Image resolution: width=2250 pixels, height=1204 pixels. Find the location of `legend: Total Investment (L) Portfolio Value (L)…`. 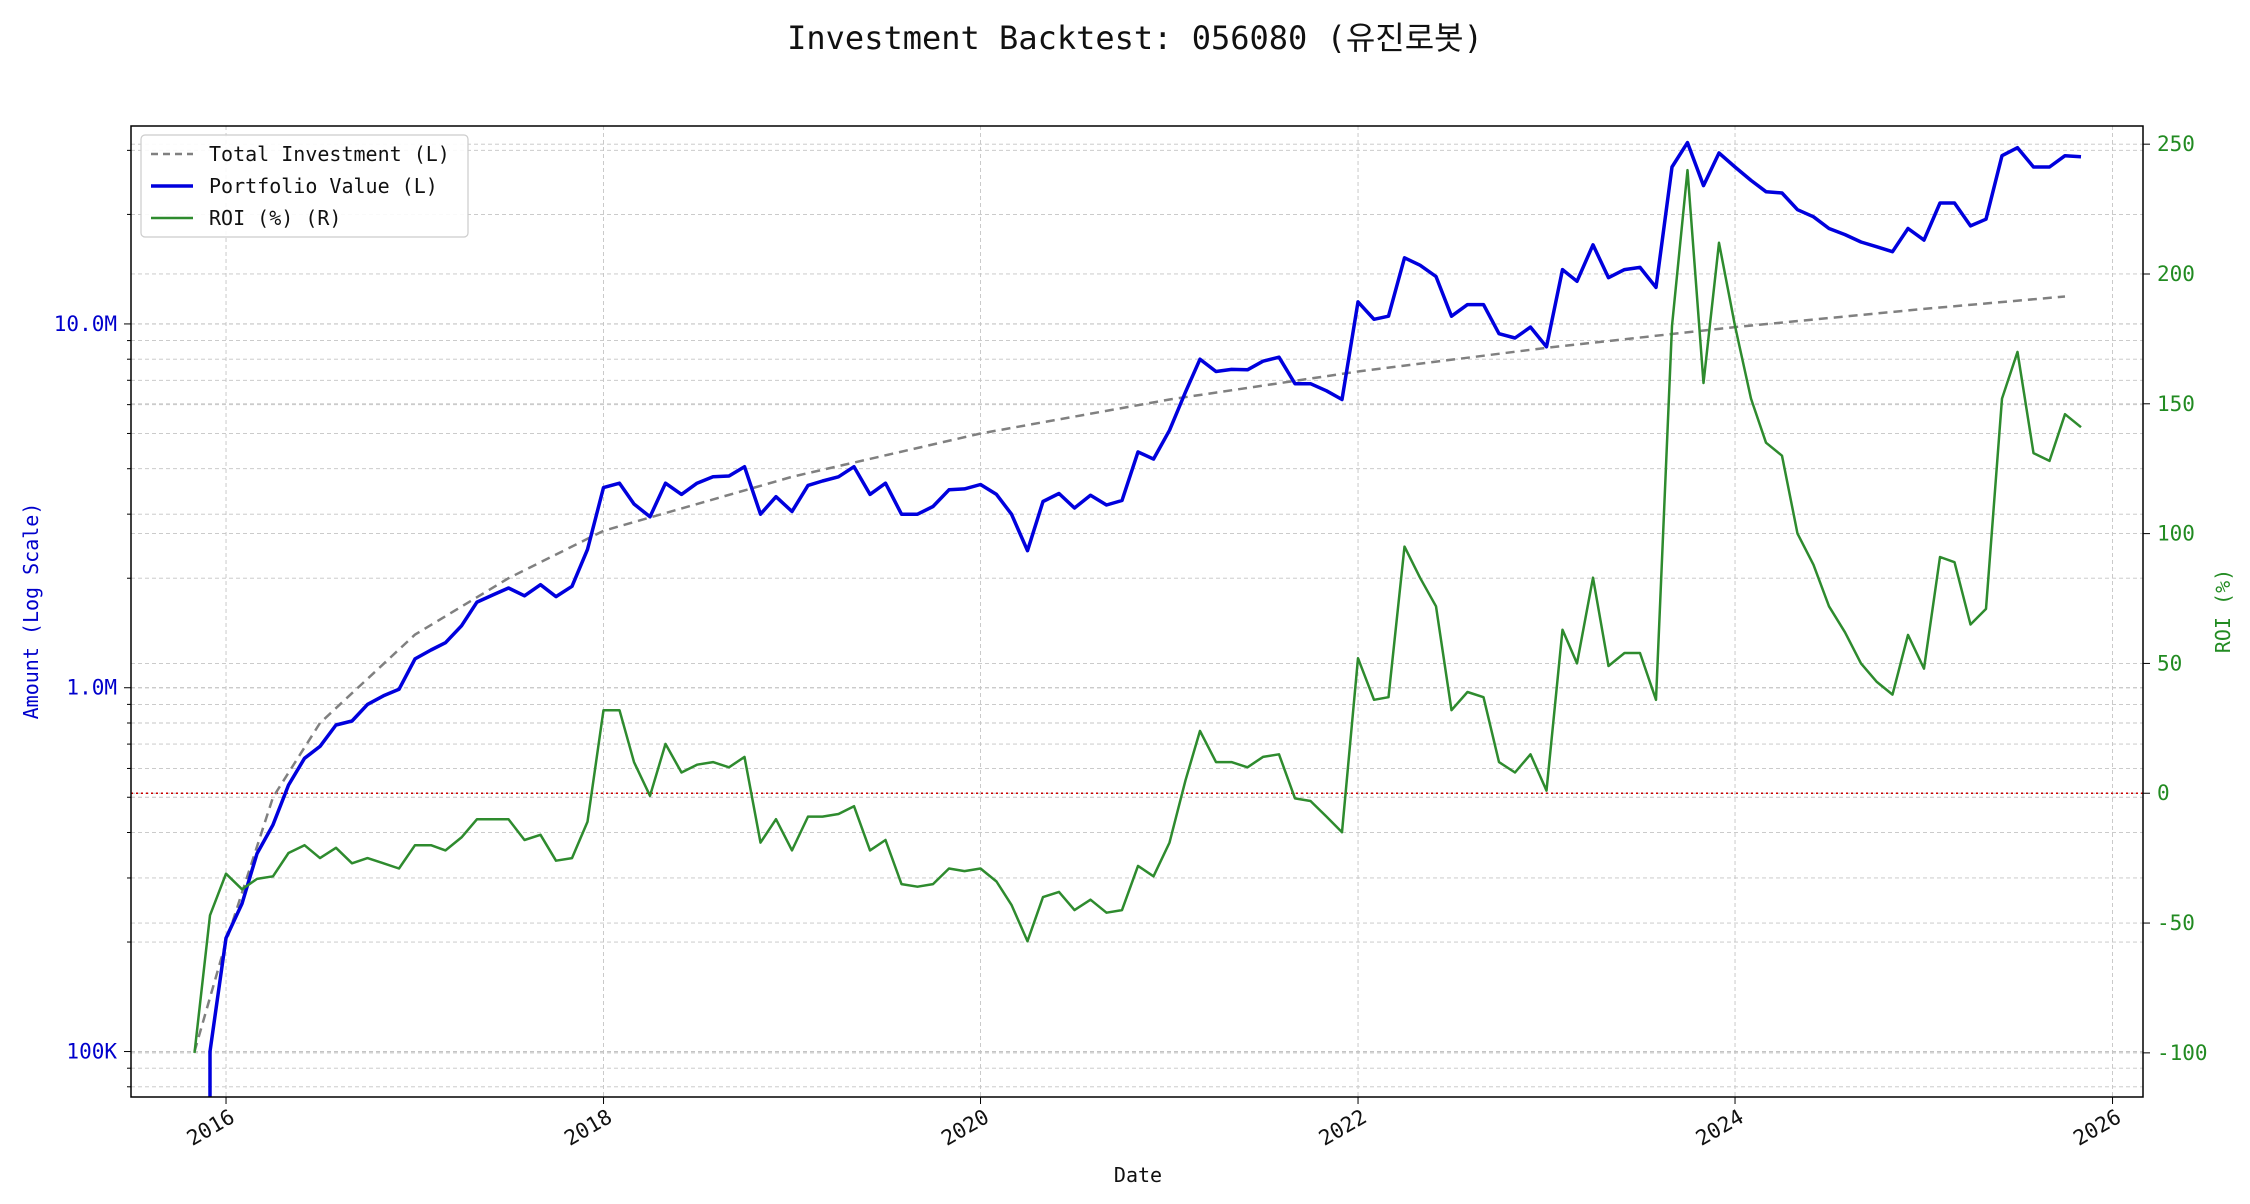

legend: Total Investment (L) Portfolio Value (L)… is located at coordinates (304, 186).